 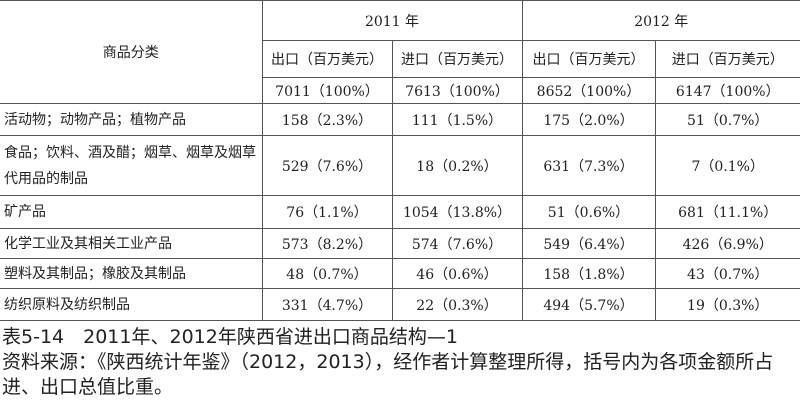 What do you see at coordinates (727, 212) in the screenshot?
I see `value-cell: 681（11.1%）` at bounding box center [727, 212].